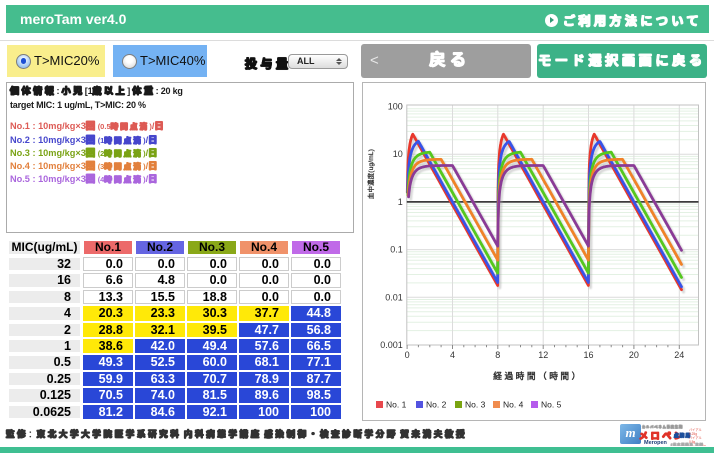 This screenshot has width=714, height=453. I want to click on svg-text: 0.01, so click(394, 297).